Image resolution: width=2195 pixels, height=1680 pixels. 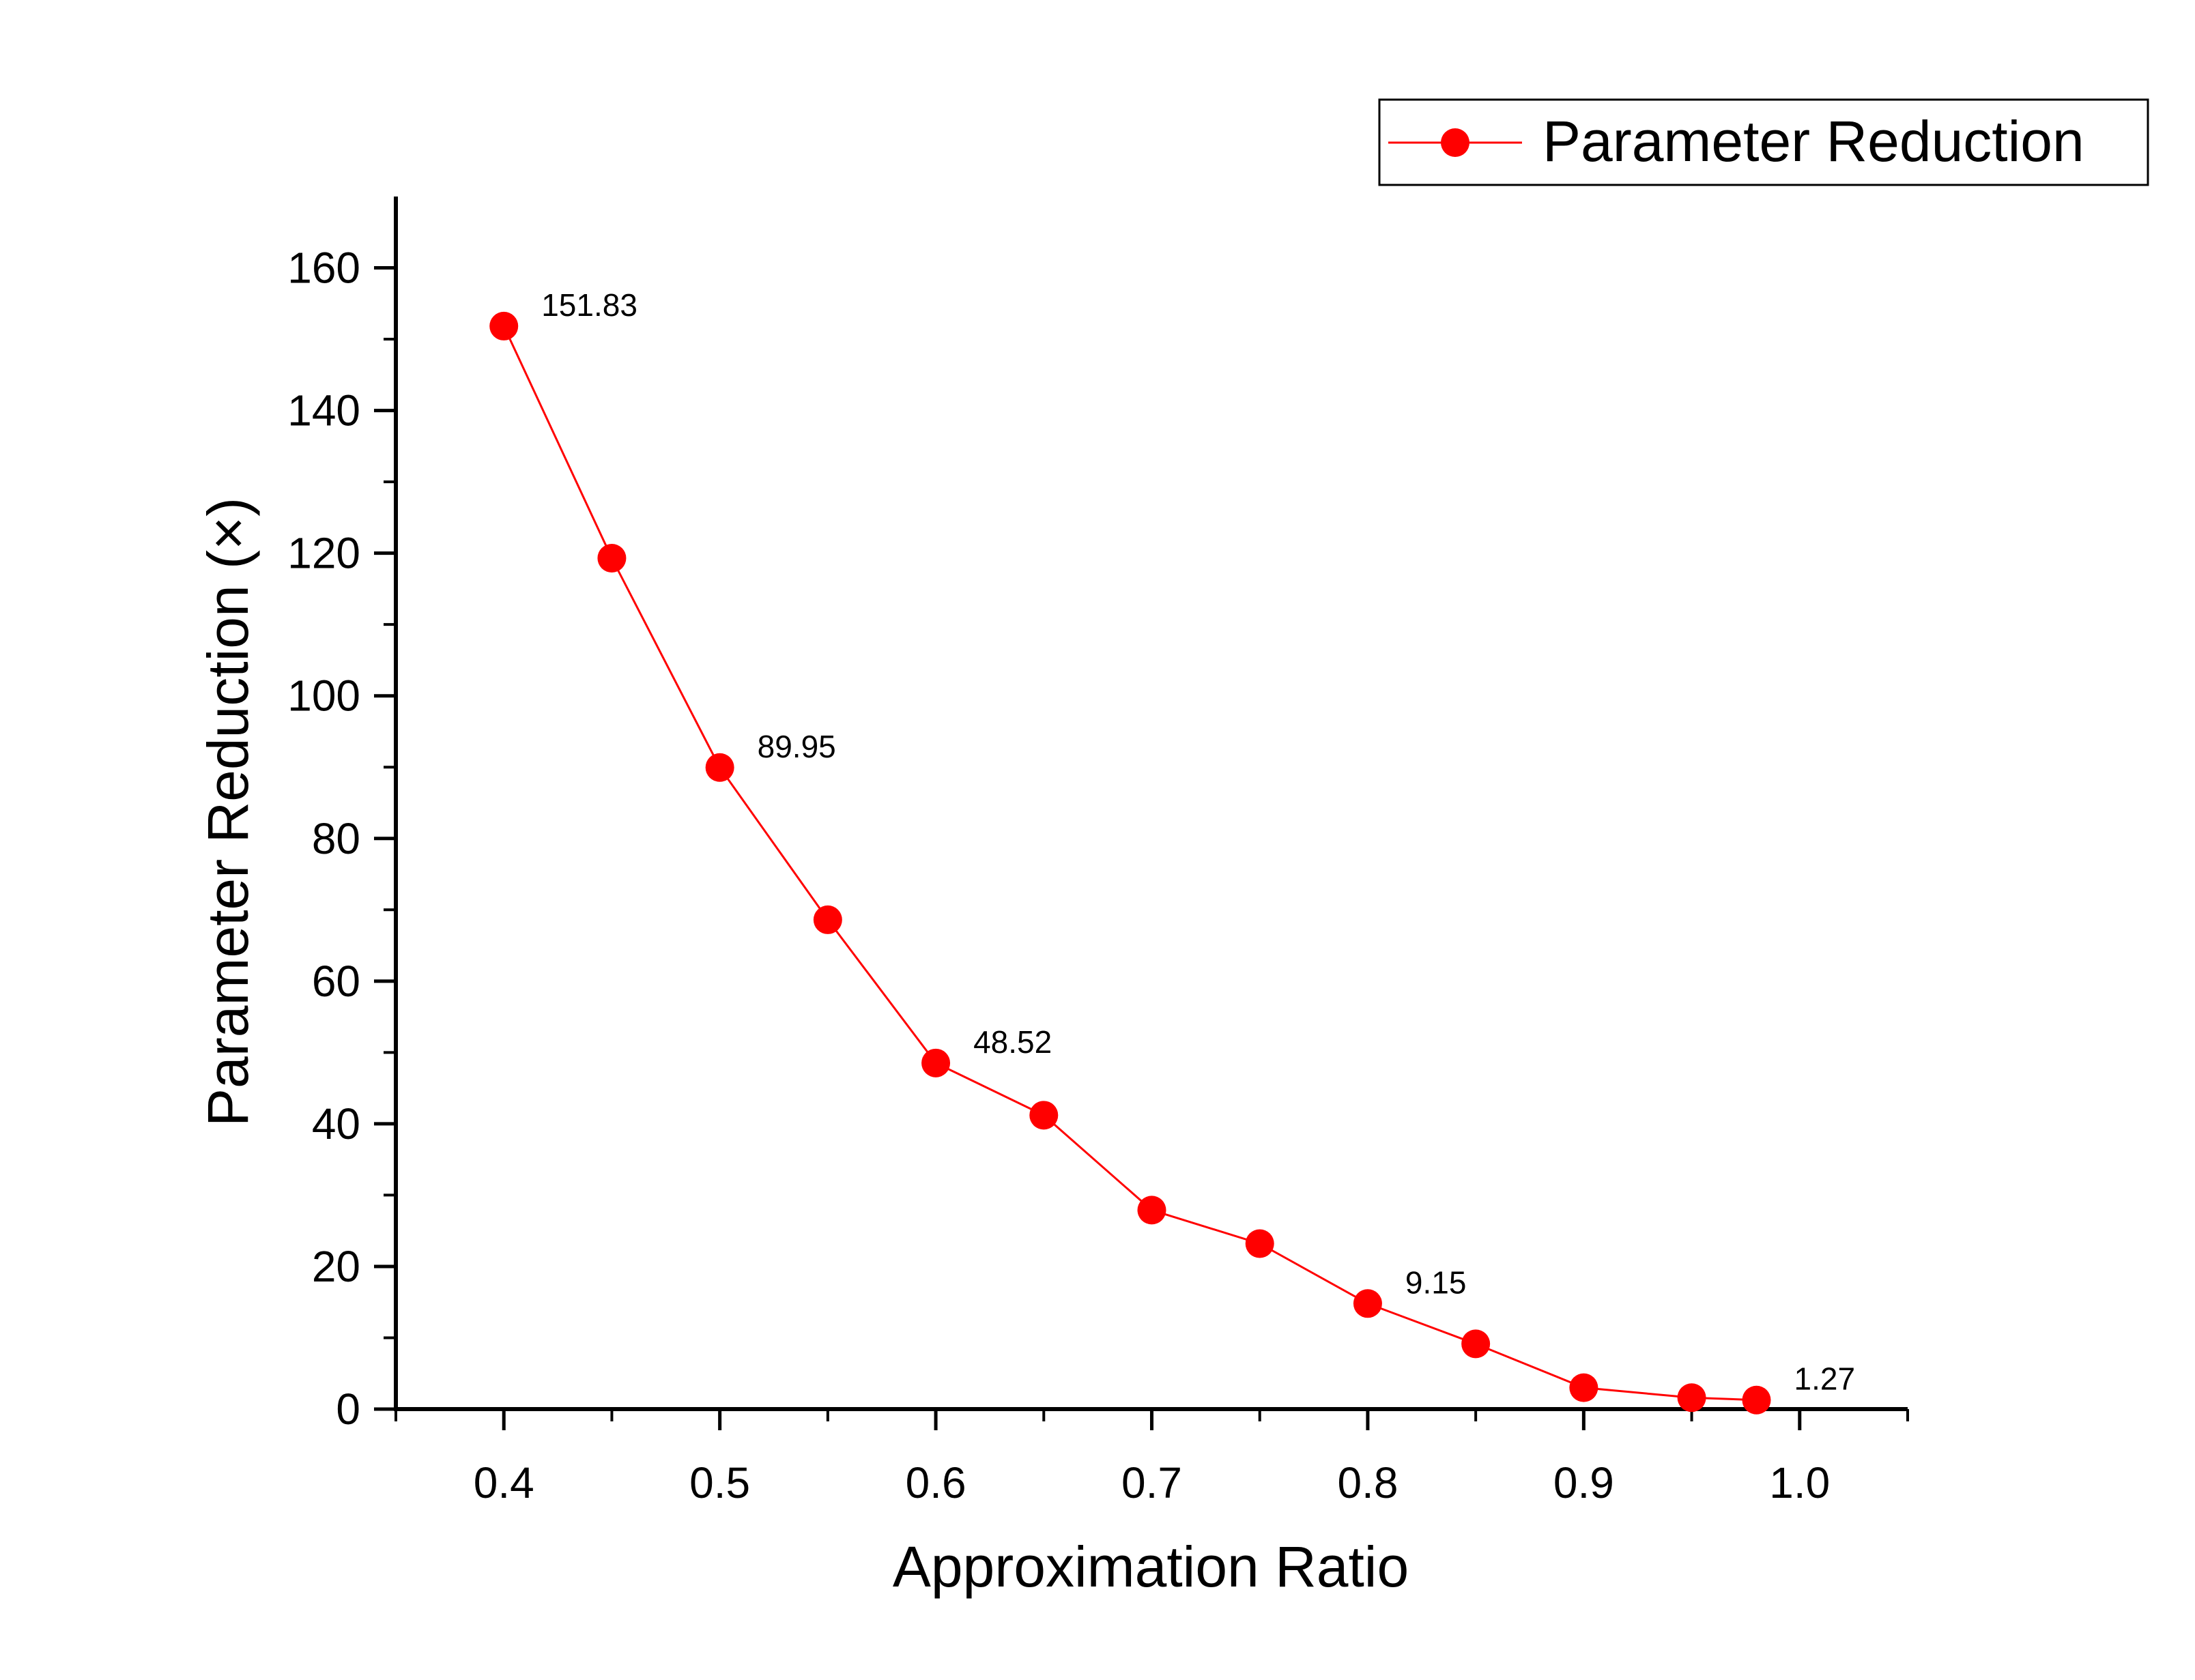 I want to click on x-tick-label: 0.7, so click(x=1151, y=1482).